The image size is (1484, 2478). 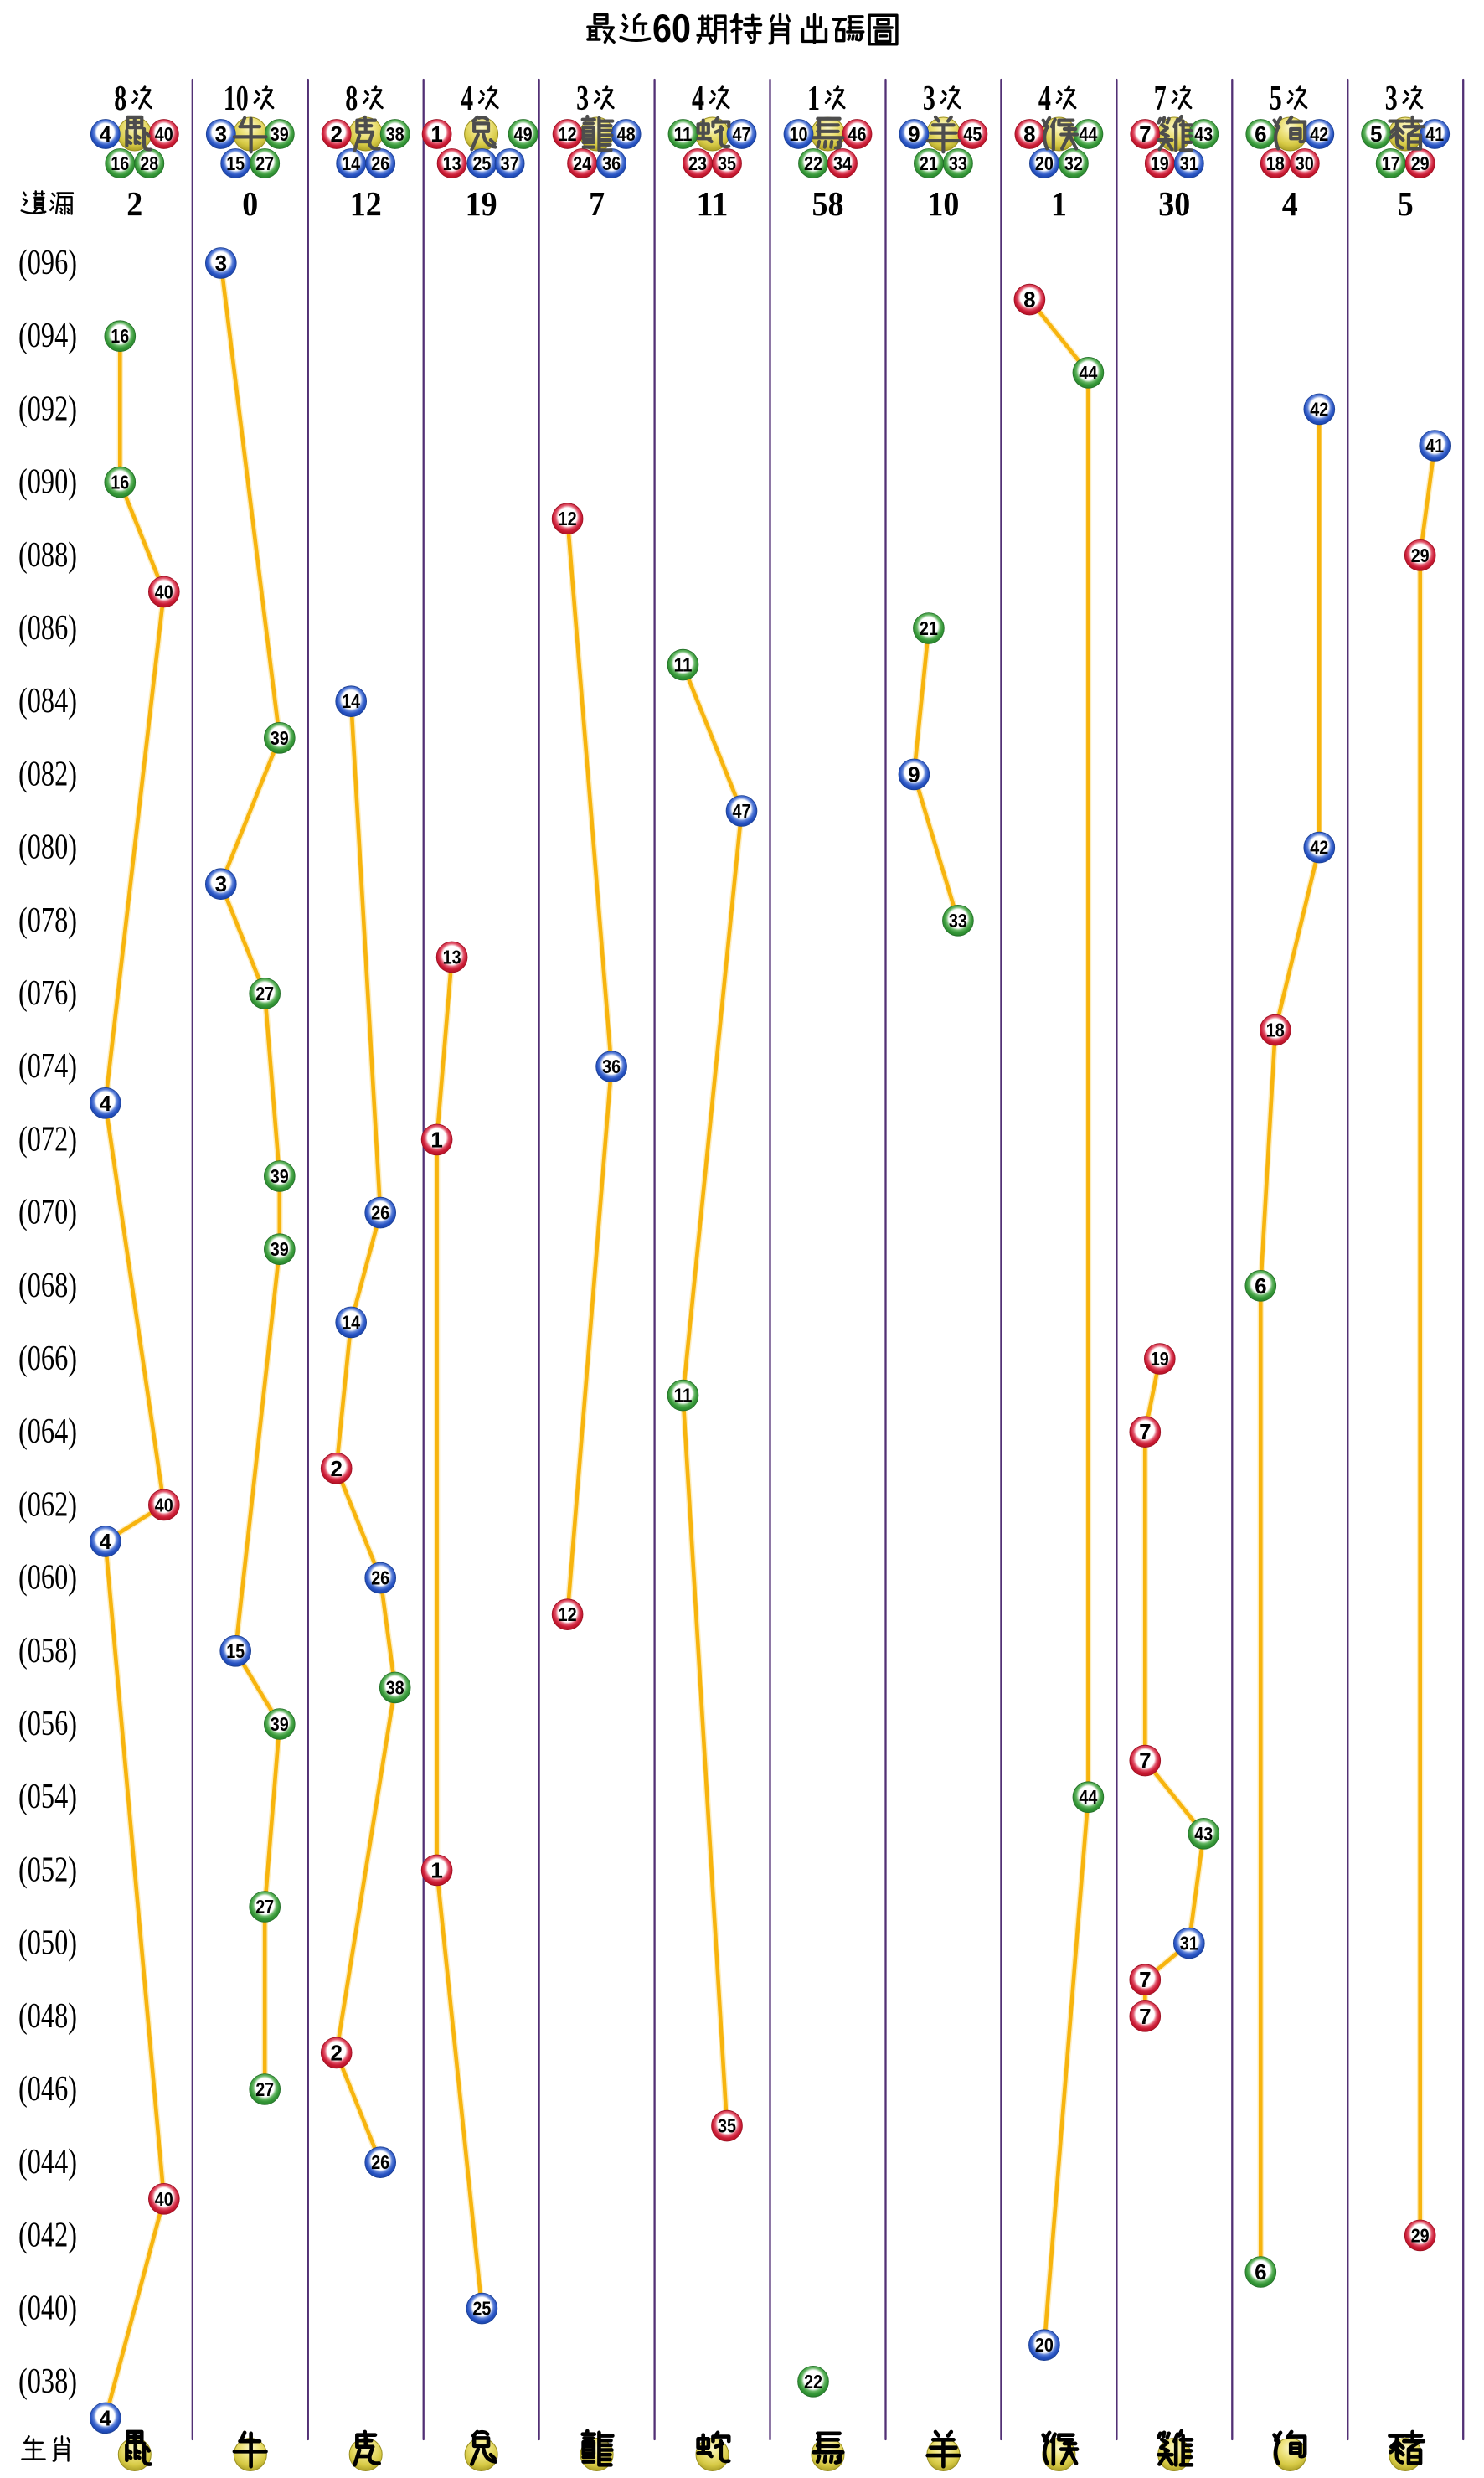 What do you see at coordinates (47, 920) in the screenshot?
I see `svg-text: (078)` at bounding box center [47, 920].